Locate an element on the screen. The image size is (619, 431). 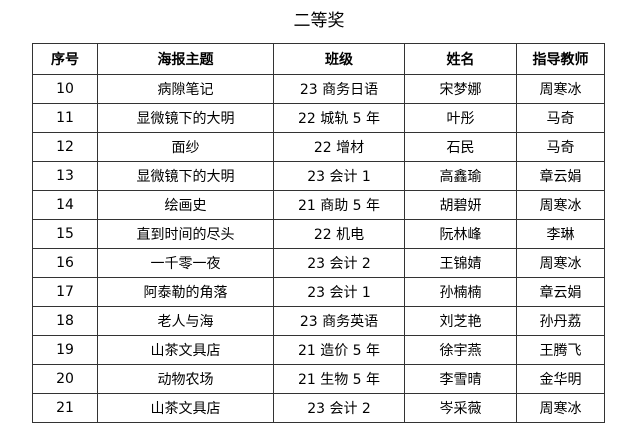
cell-col-poster-topic: 面纱 is located at coordinates (185, 147).